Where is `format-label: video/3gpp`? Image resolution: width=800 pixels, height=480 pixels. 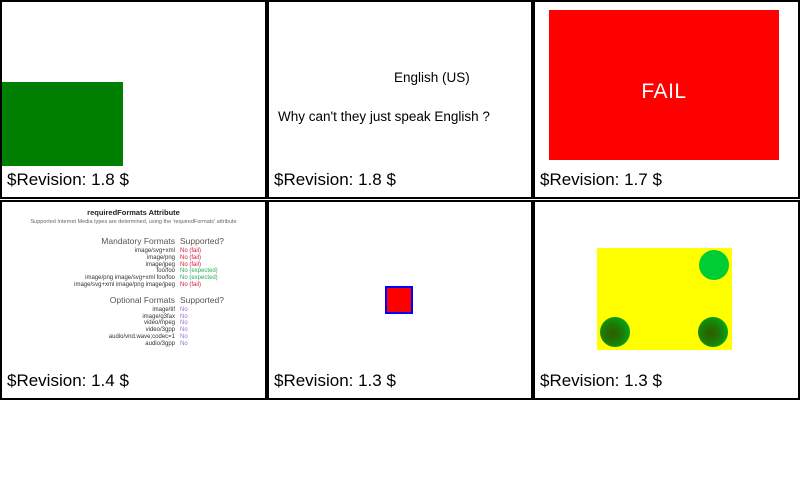 format-label: video/3gpp is located at coordinates (160, 330).